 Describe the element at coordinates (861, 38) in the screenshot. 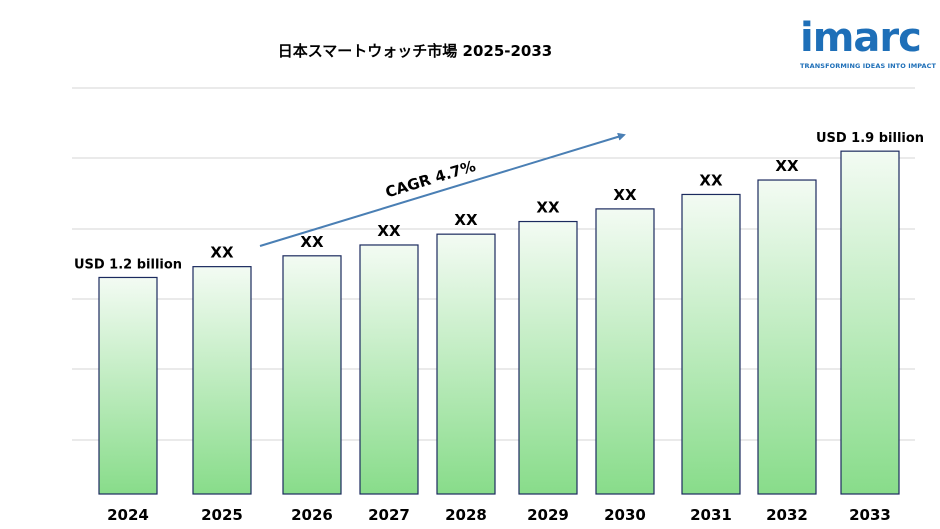

I see `logo-wordmark: imarc` at that location.